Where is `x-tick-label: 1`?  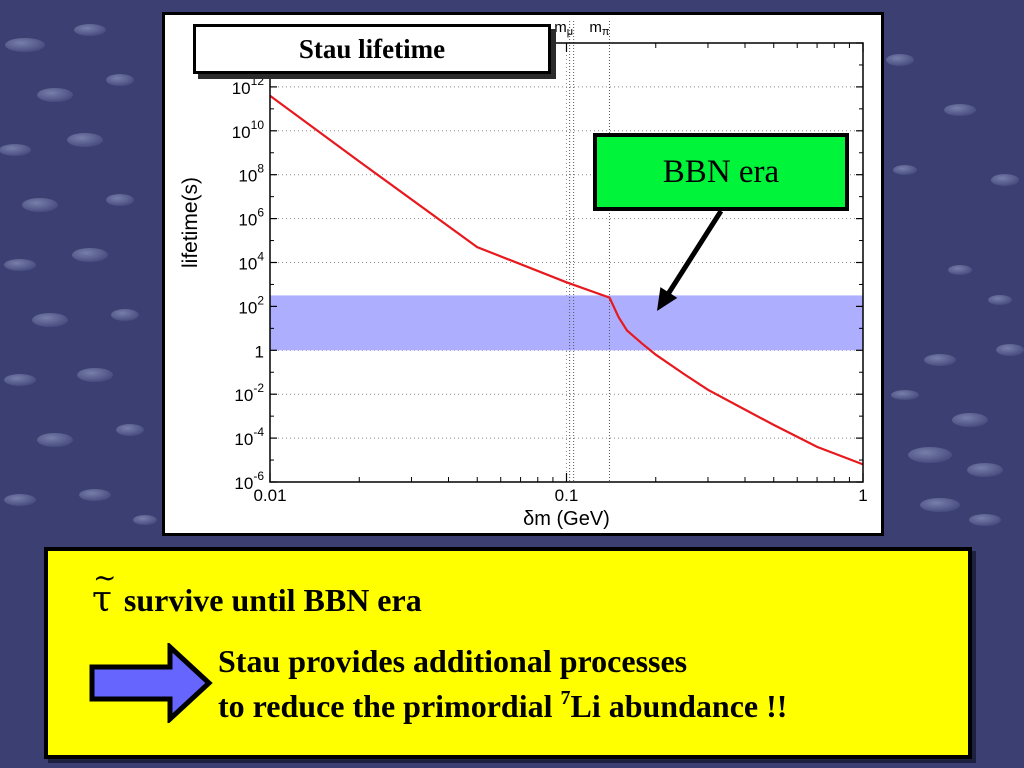 x-tick-label: 1 is located at coordinates (862, 495).